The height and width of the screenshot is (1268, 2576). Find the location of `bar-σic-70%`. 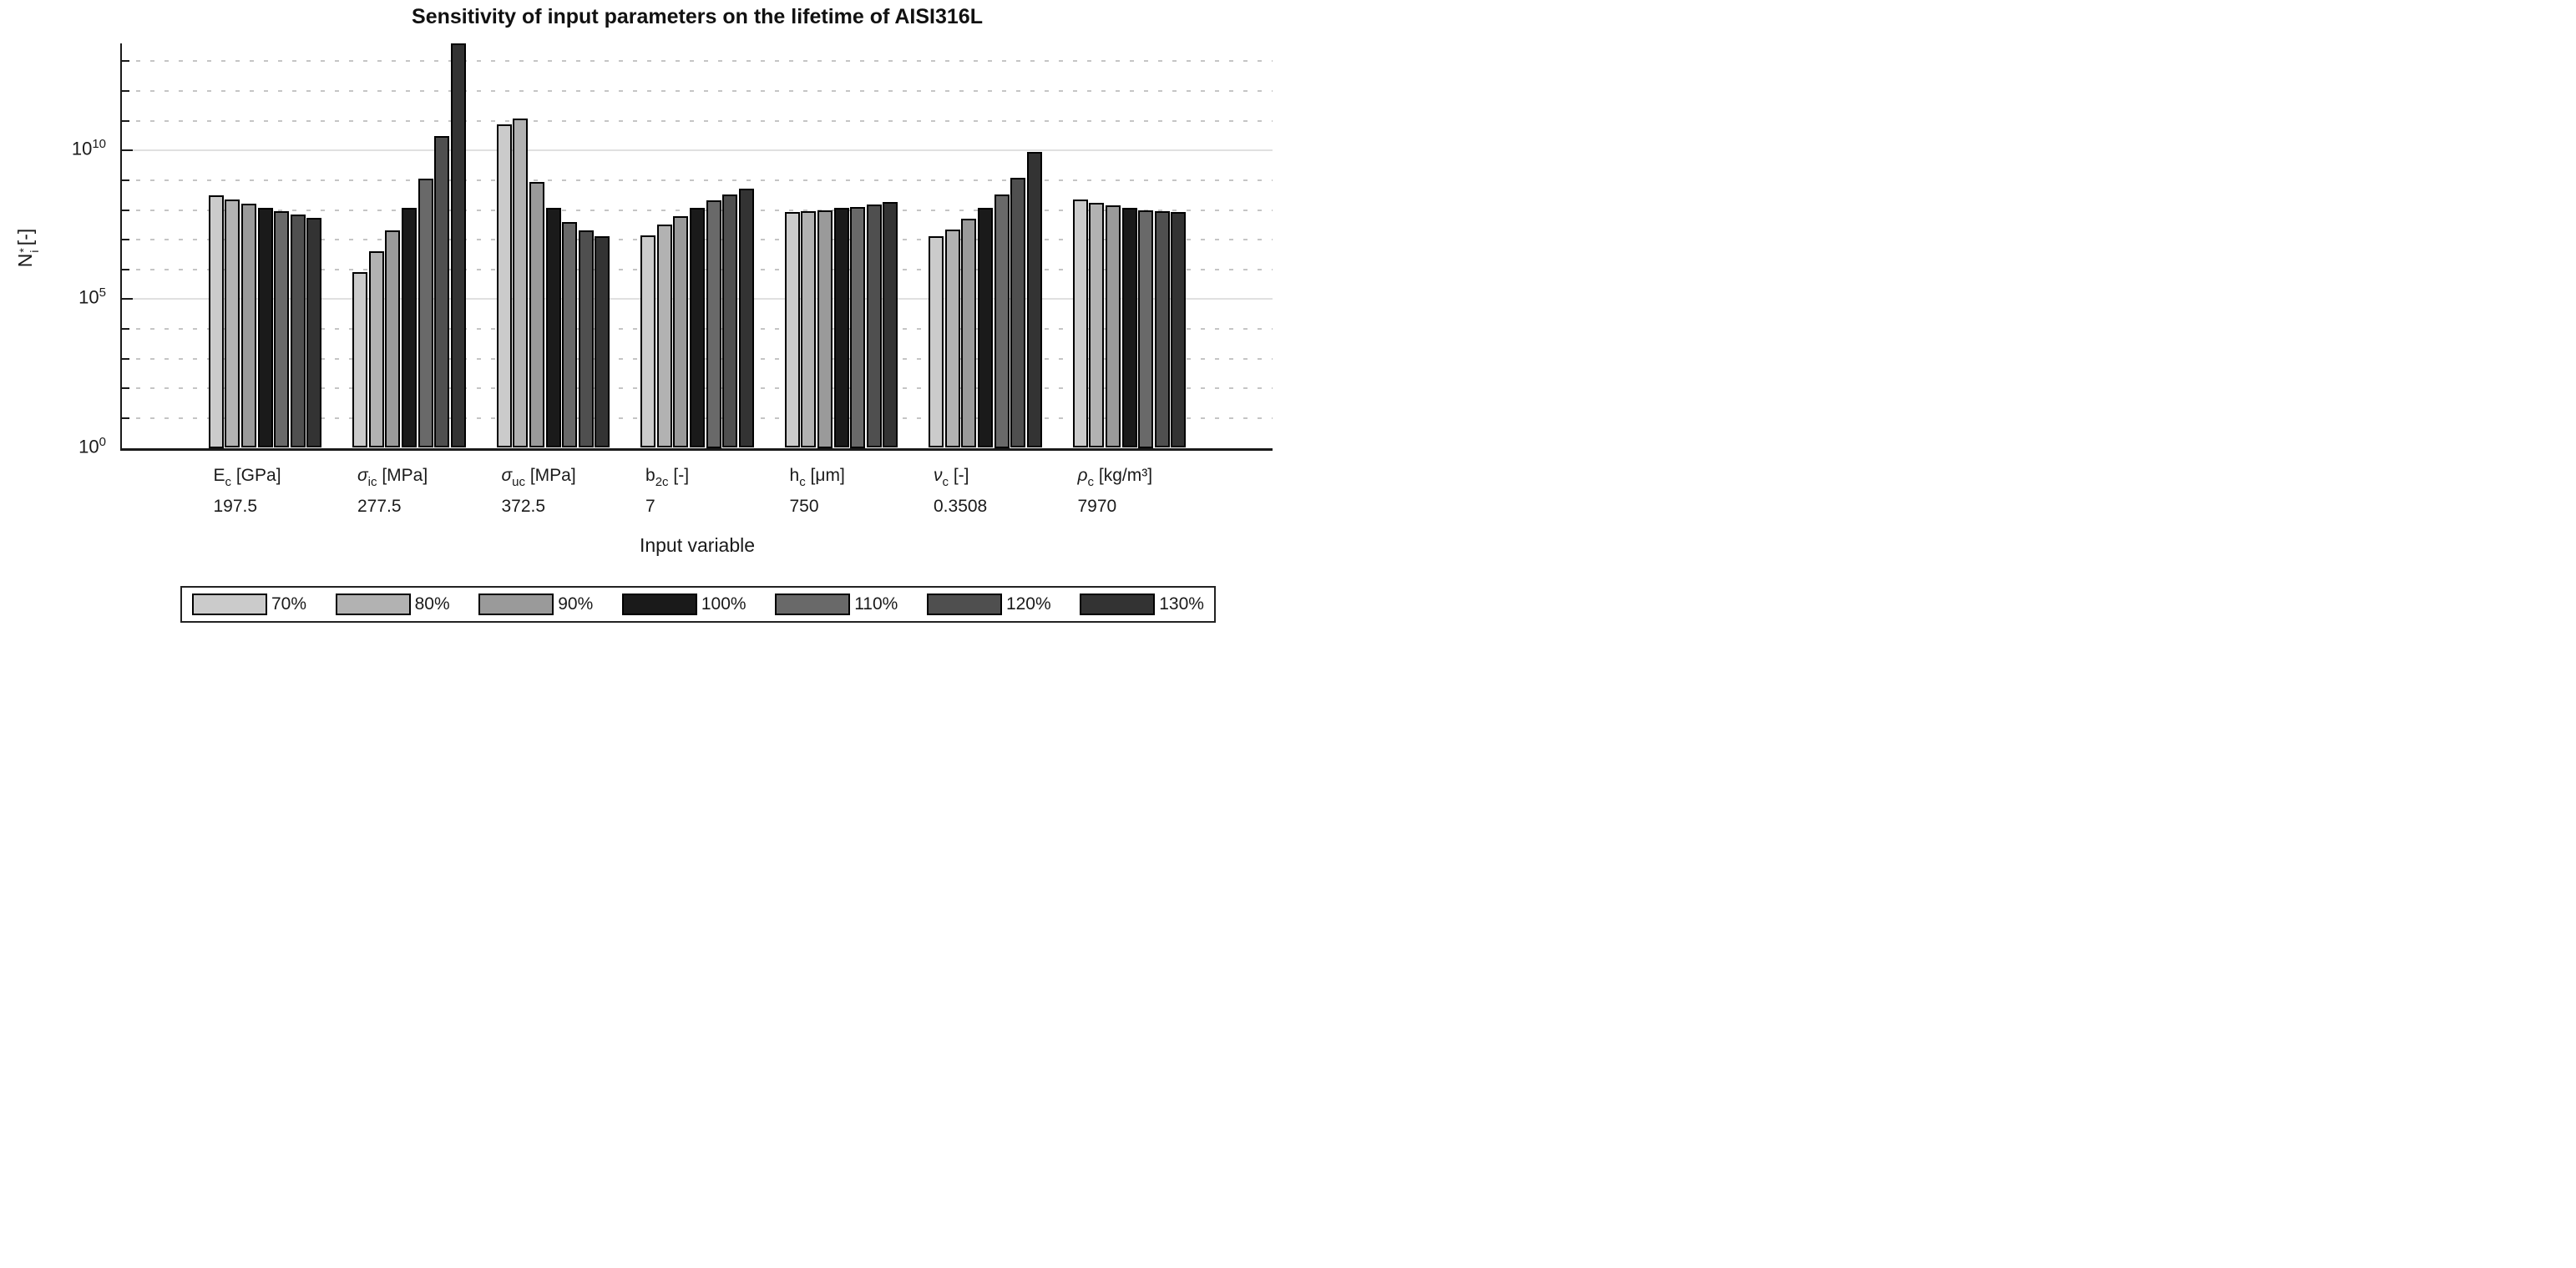

bar-σic-70% is located at coordinates (360, 360).